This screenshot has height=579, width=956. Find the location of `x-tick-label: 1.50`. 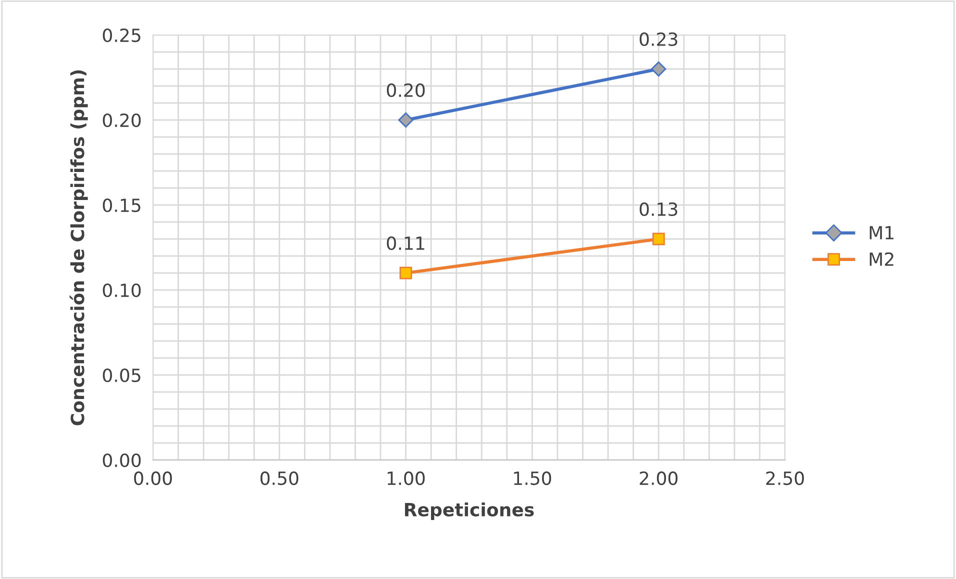

x-tick-label: 1.50 is located at coordinates (533, 478).